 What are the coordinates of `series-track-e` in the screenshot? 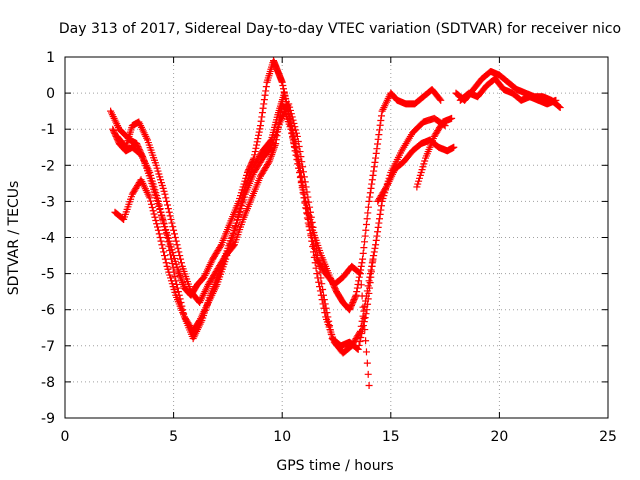 It's located at (416, 170).